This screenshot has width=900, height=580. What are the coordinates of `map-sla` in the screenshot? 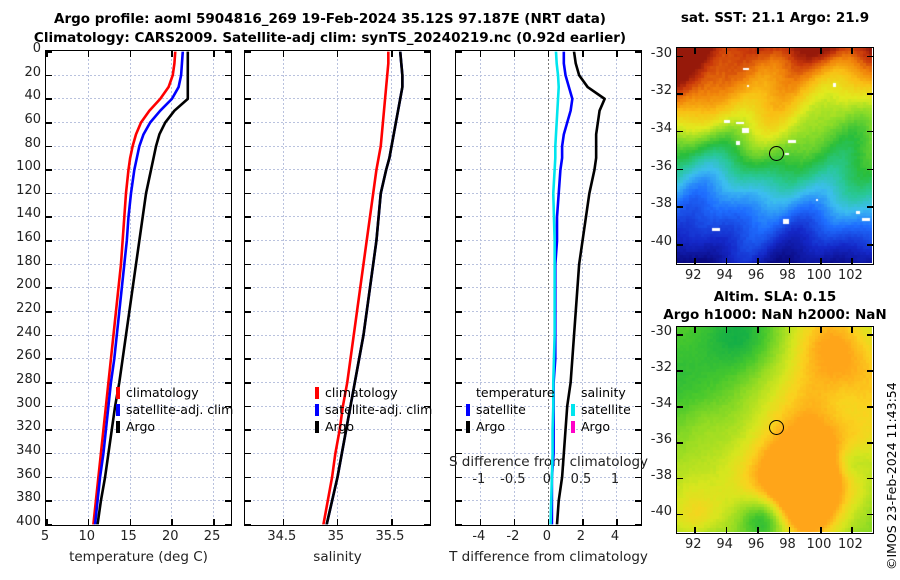 It's located at (775, 430).